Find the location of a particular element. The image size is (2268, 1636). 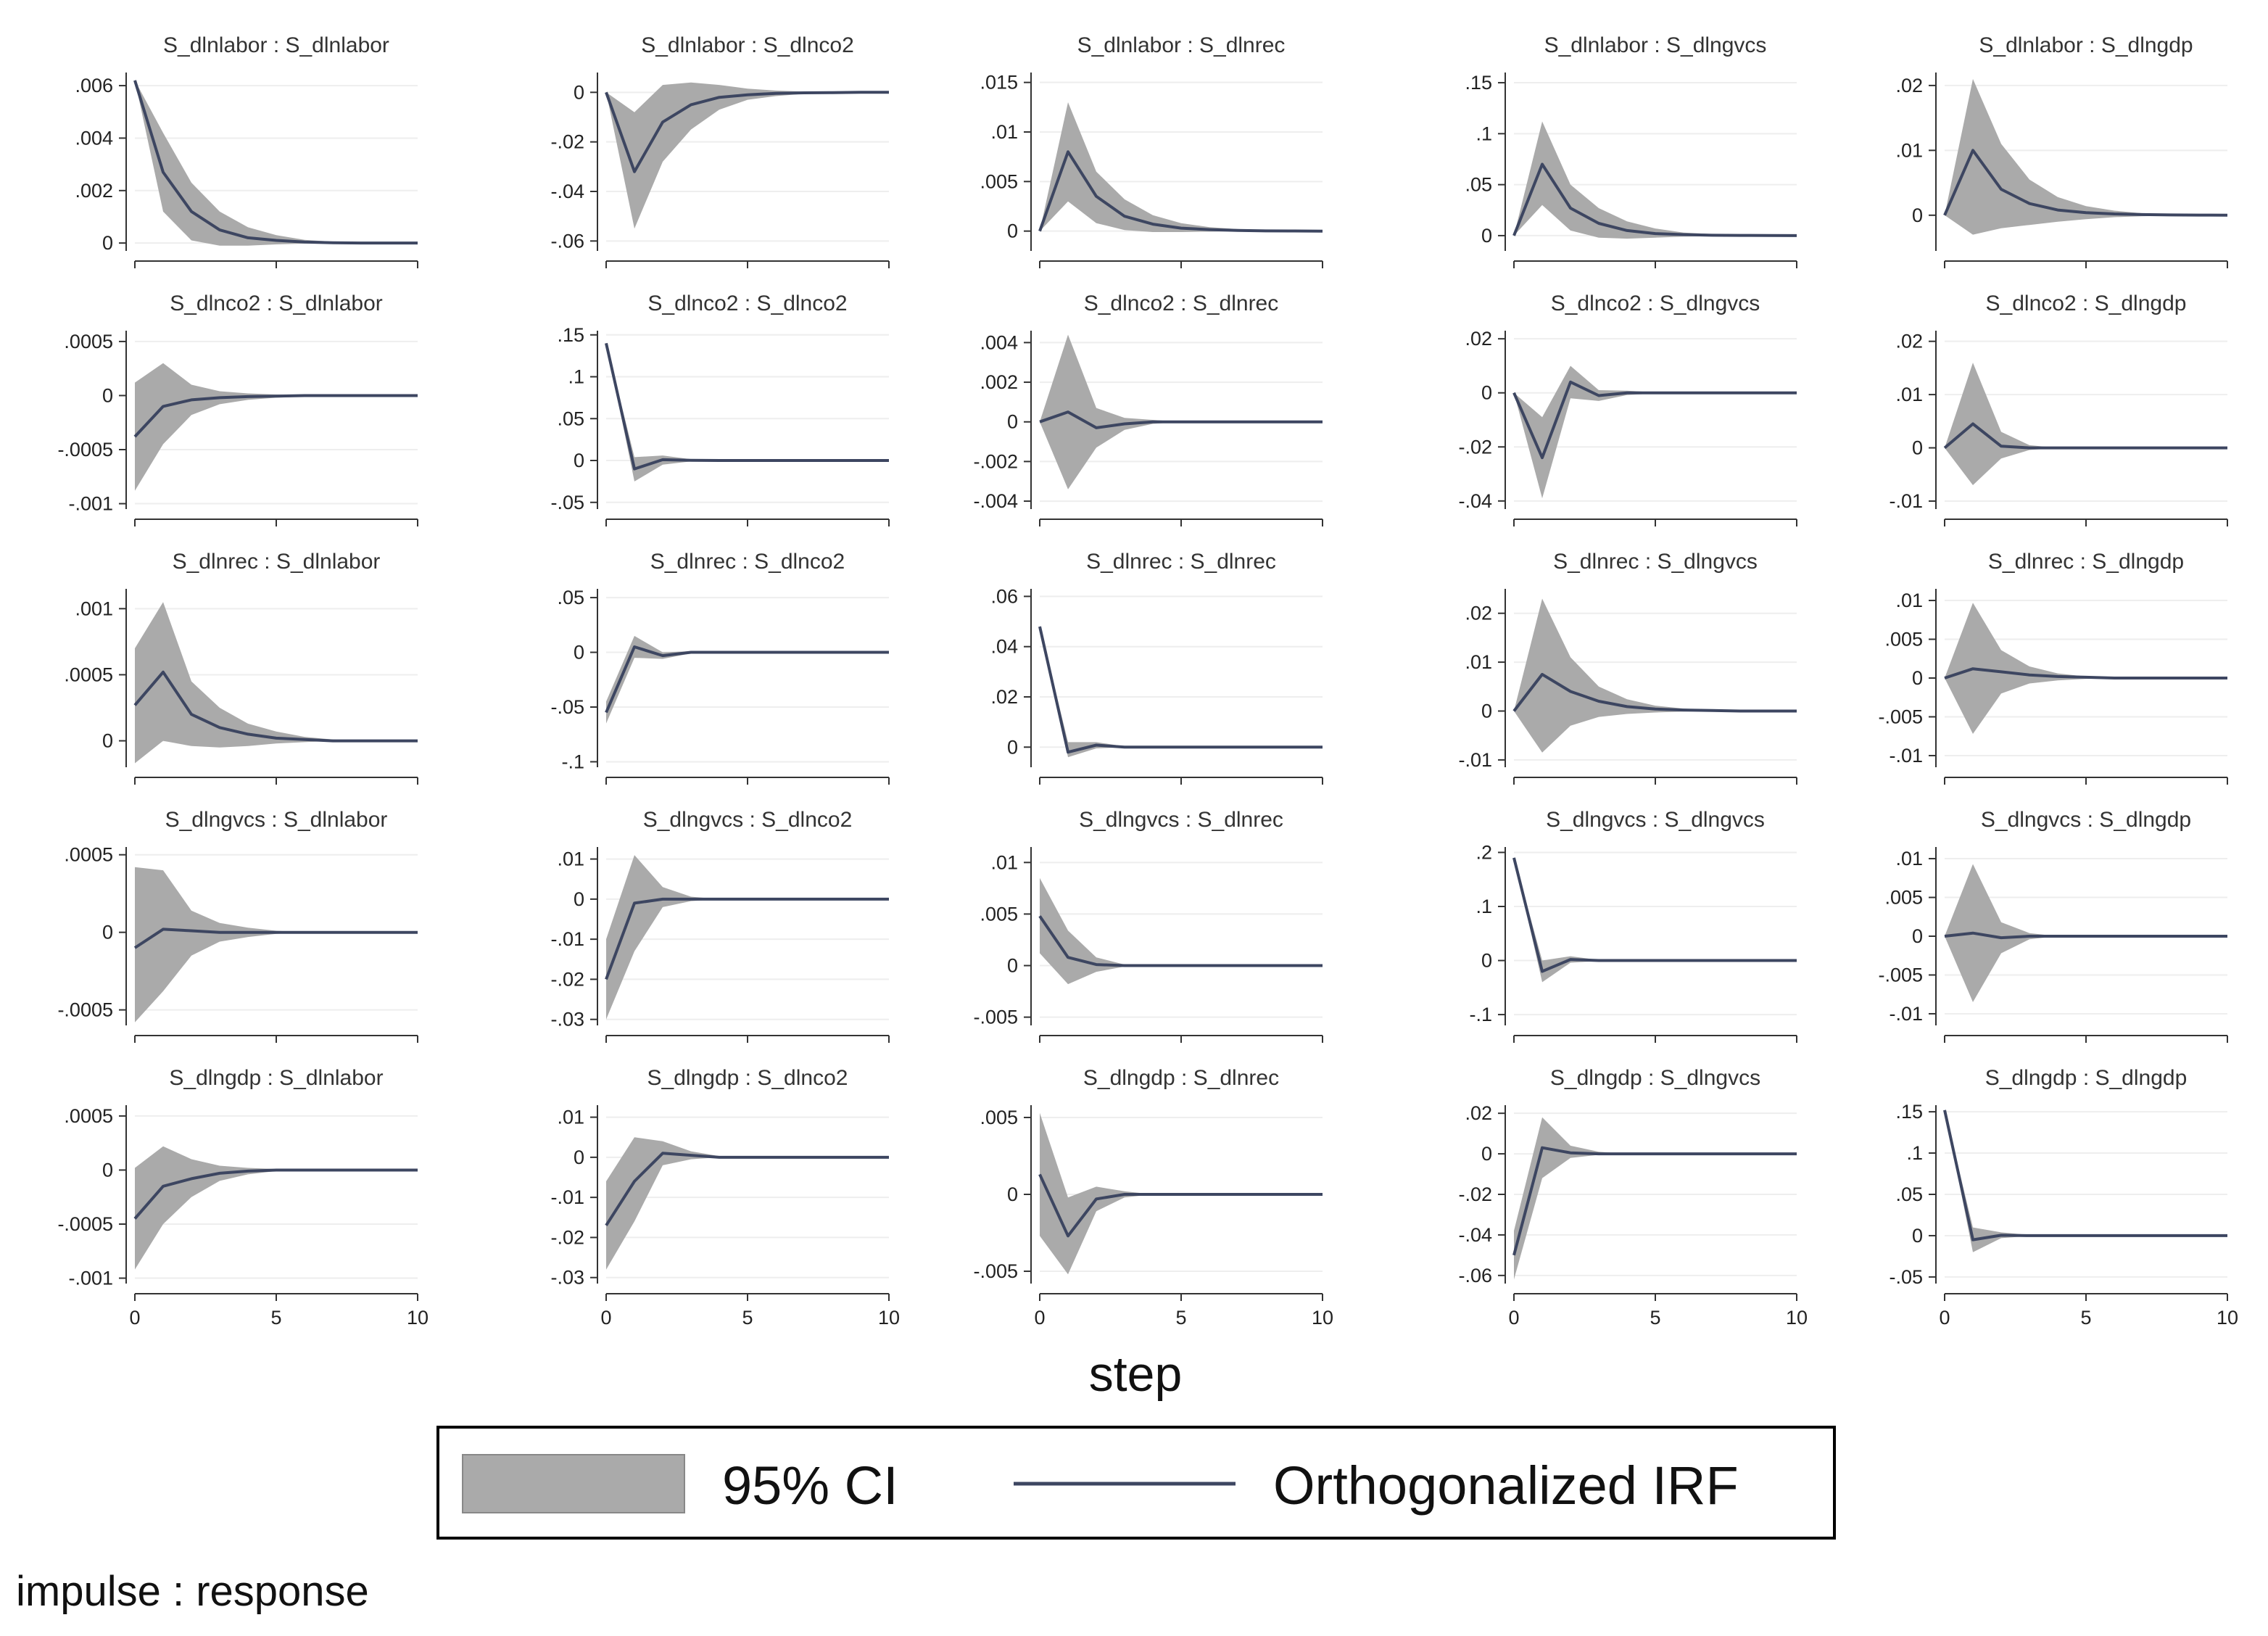

impulse-response-note: impulse : response is located at coordinates (192, 1591).